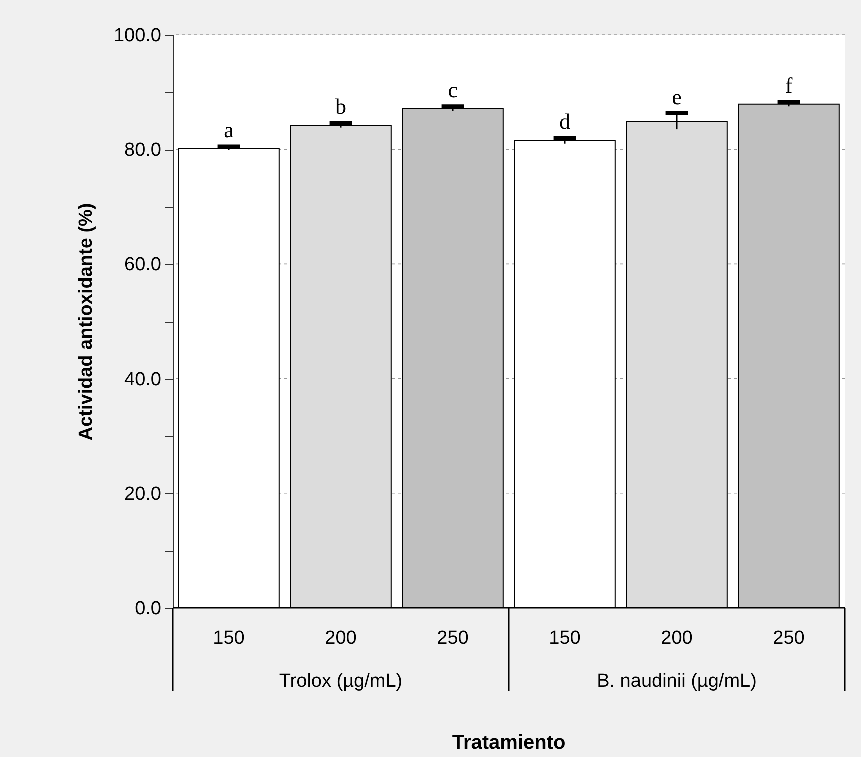 This screenshot has height=757, width=861. I want to click on data-label: e, so click(677, 97).